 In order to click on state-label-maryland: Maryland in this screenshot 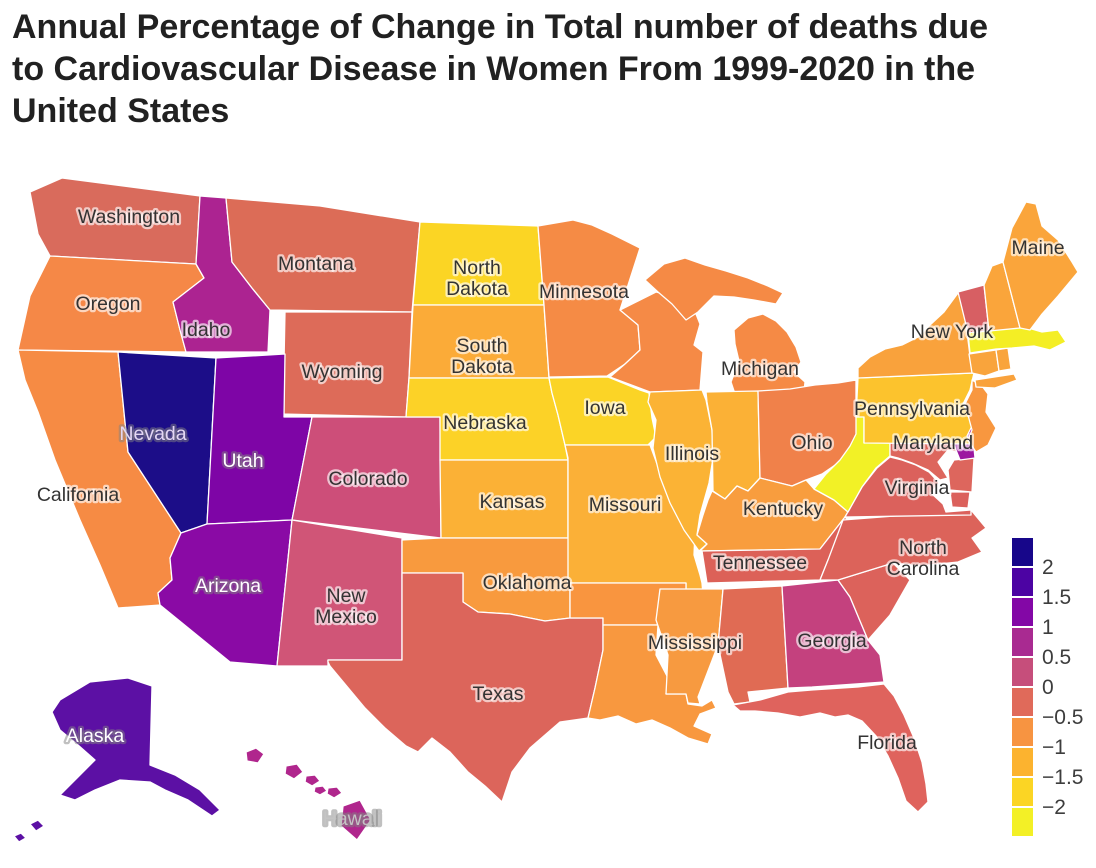, I will do `click(933, 443)`.